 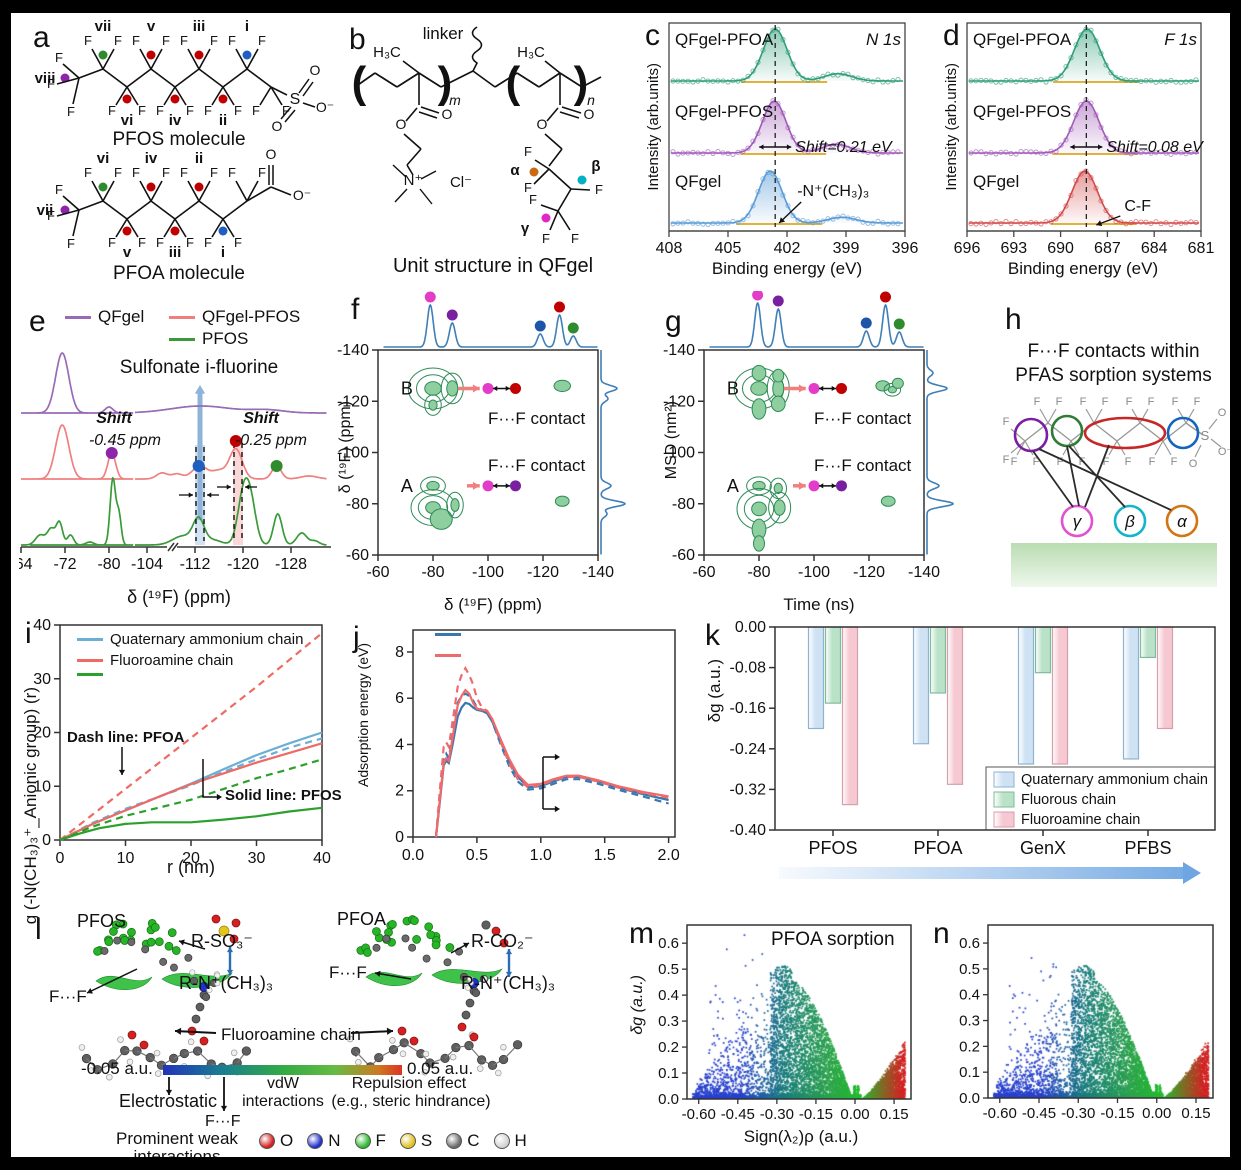 I want to click on svg-text: -0.25 ppm, so click(x=271, y=440).